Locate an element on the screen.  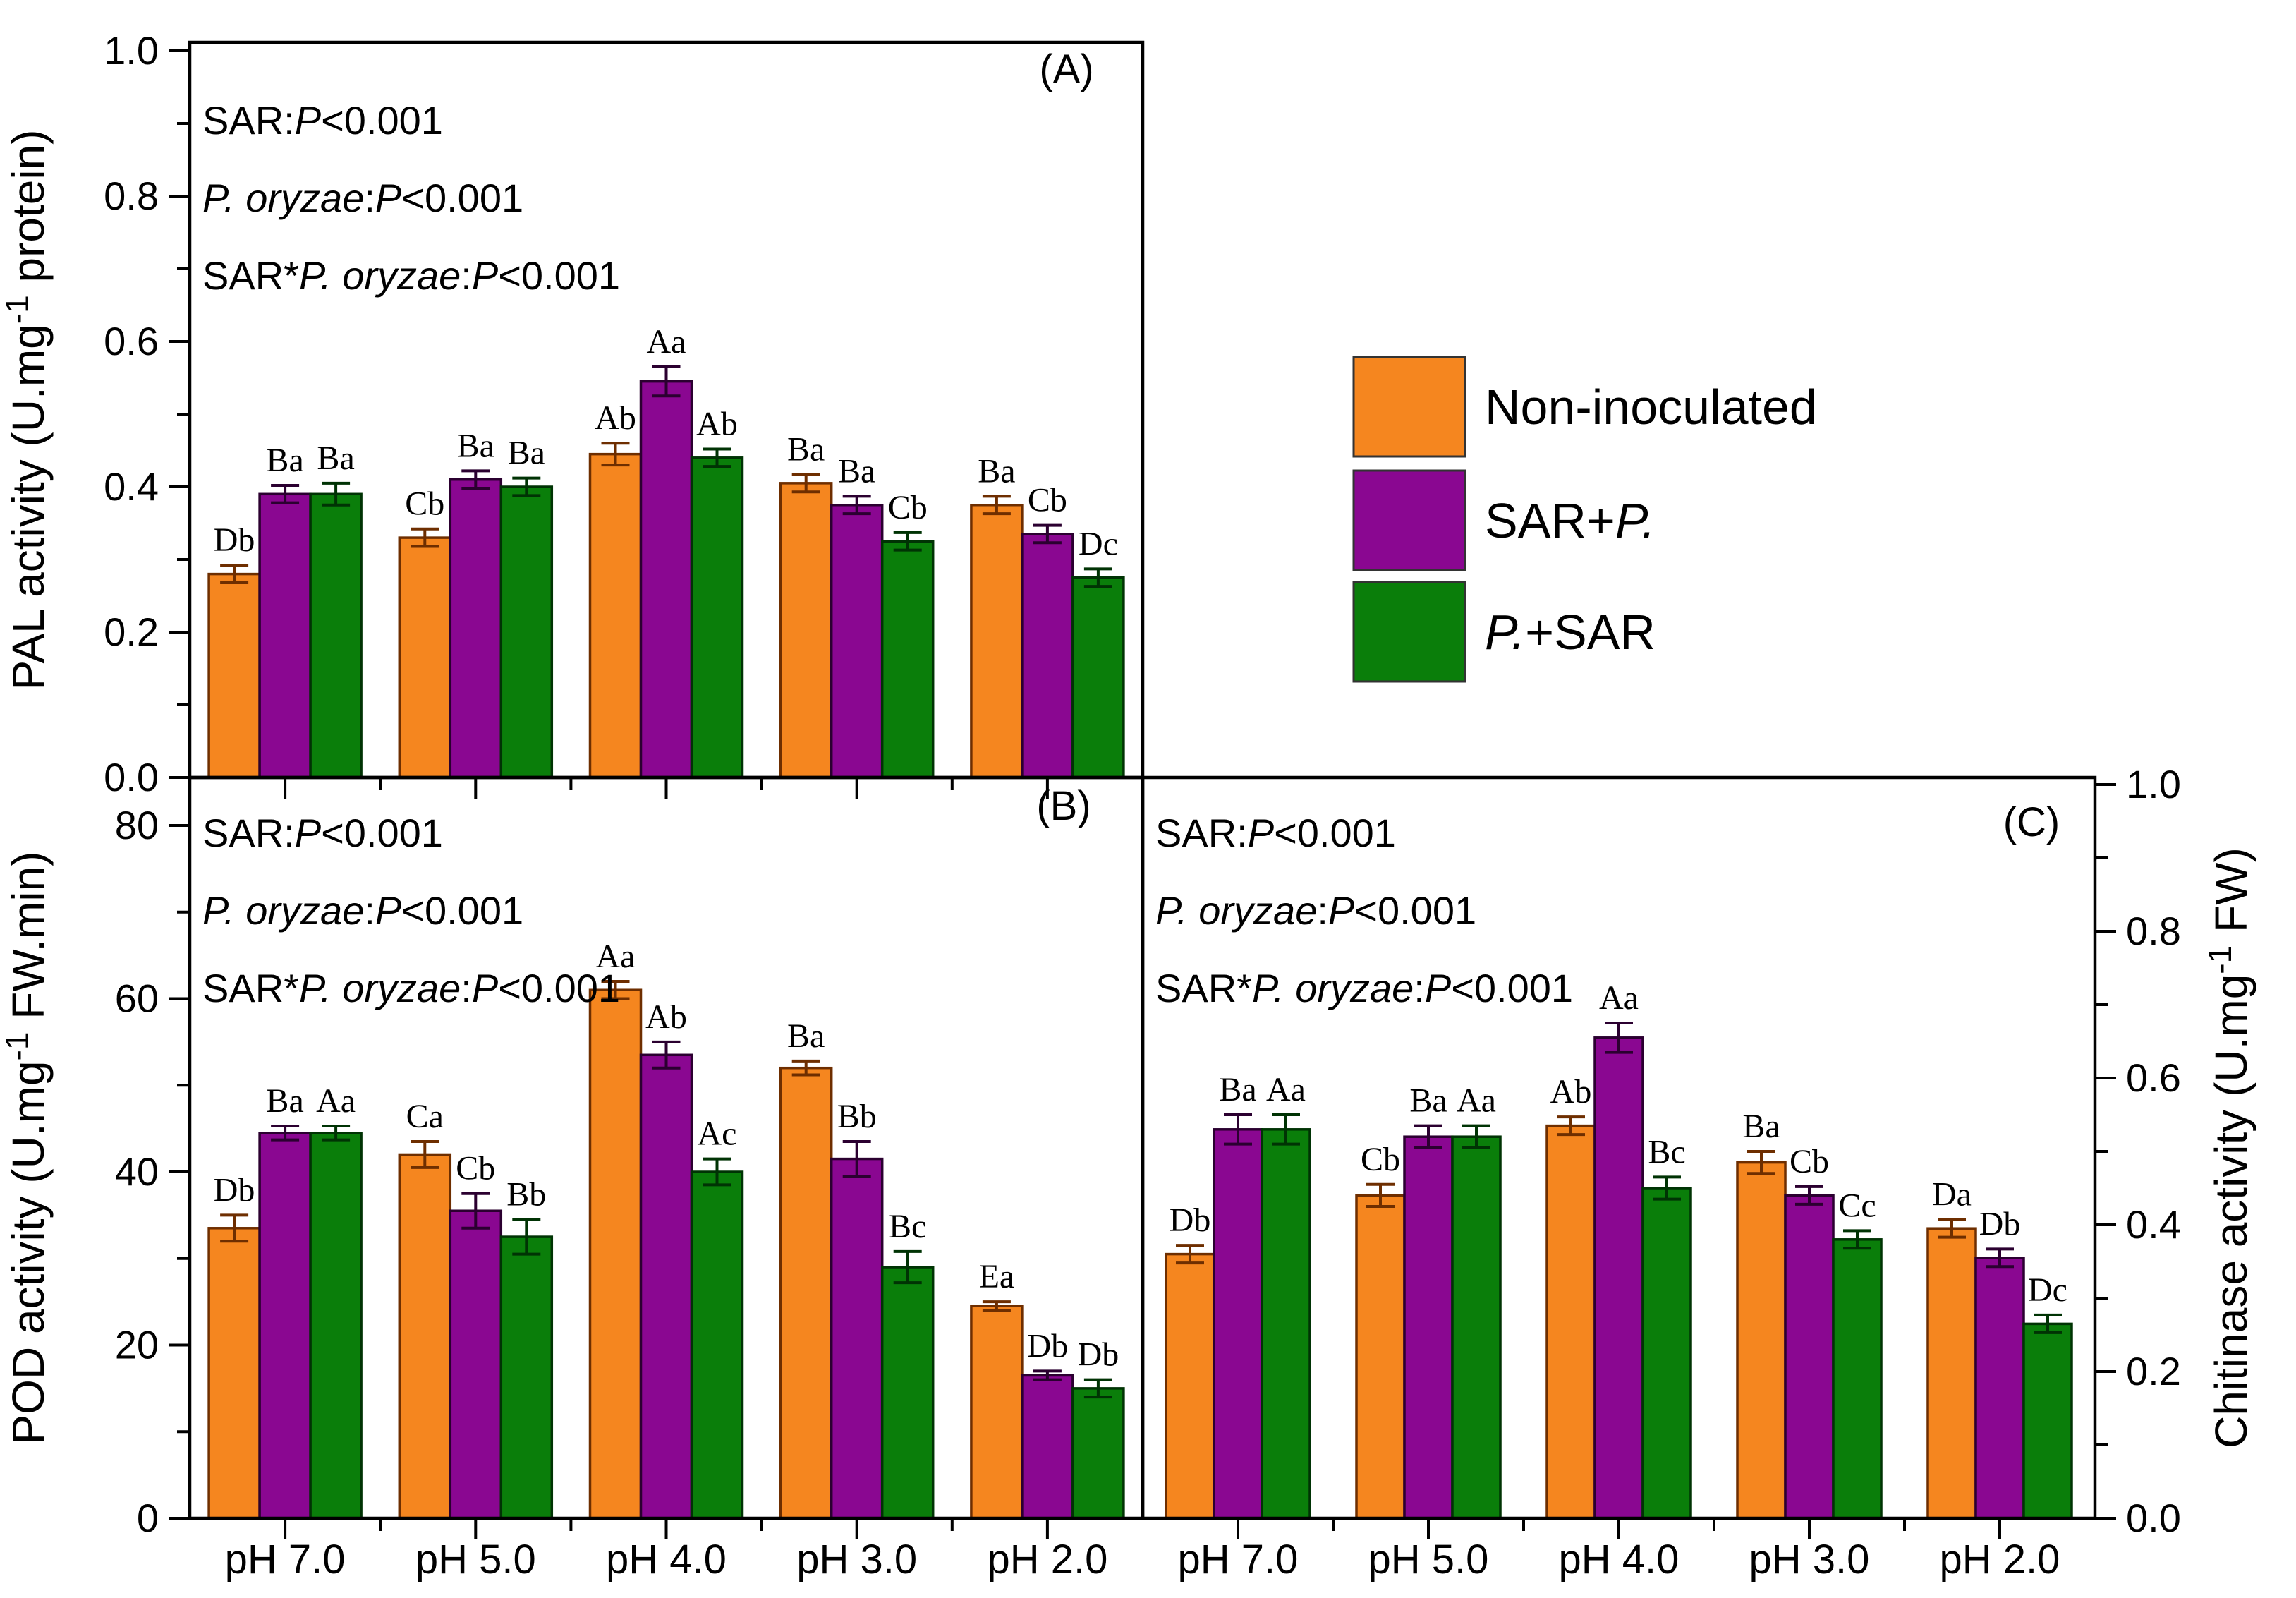
sig-letter: Ab is located at coordinates (1571, 1091).